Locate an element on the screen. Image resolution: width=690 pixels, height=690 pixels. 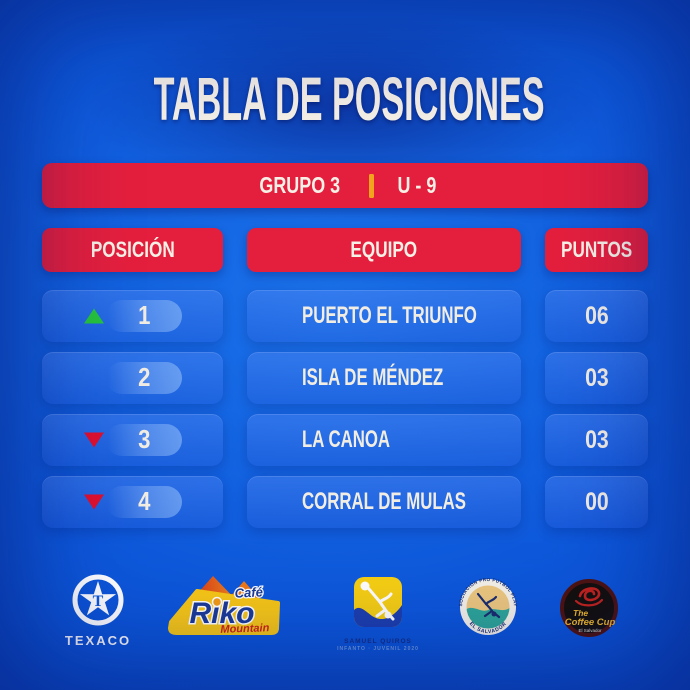
team-cell: CORRAL DE MULAS is located at coordinates (384, 502).